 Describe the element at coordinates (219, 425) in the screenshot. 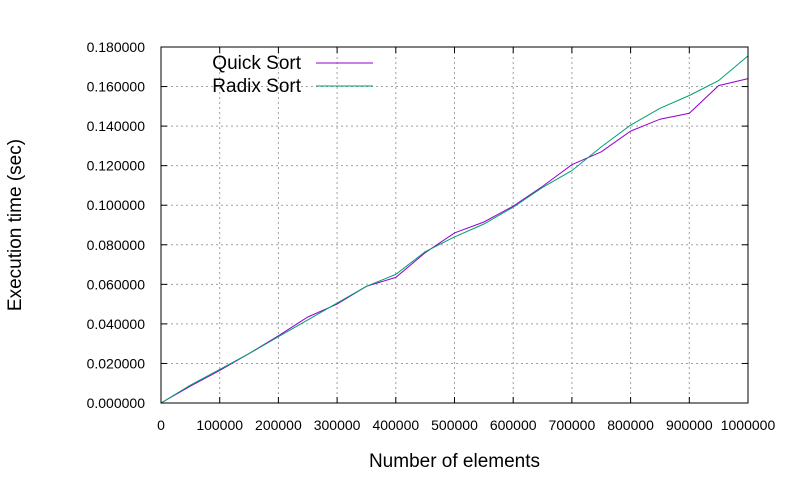

I see `x-tick-label: 100000` at that location.